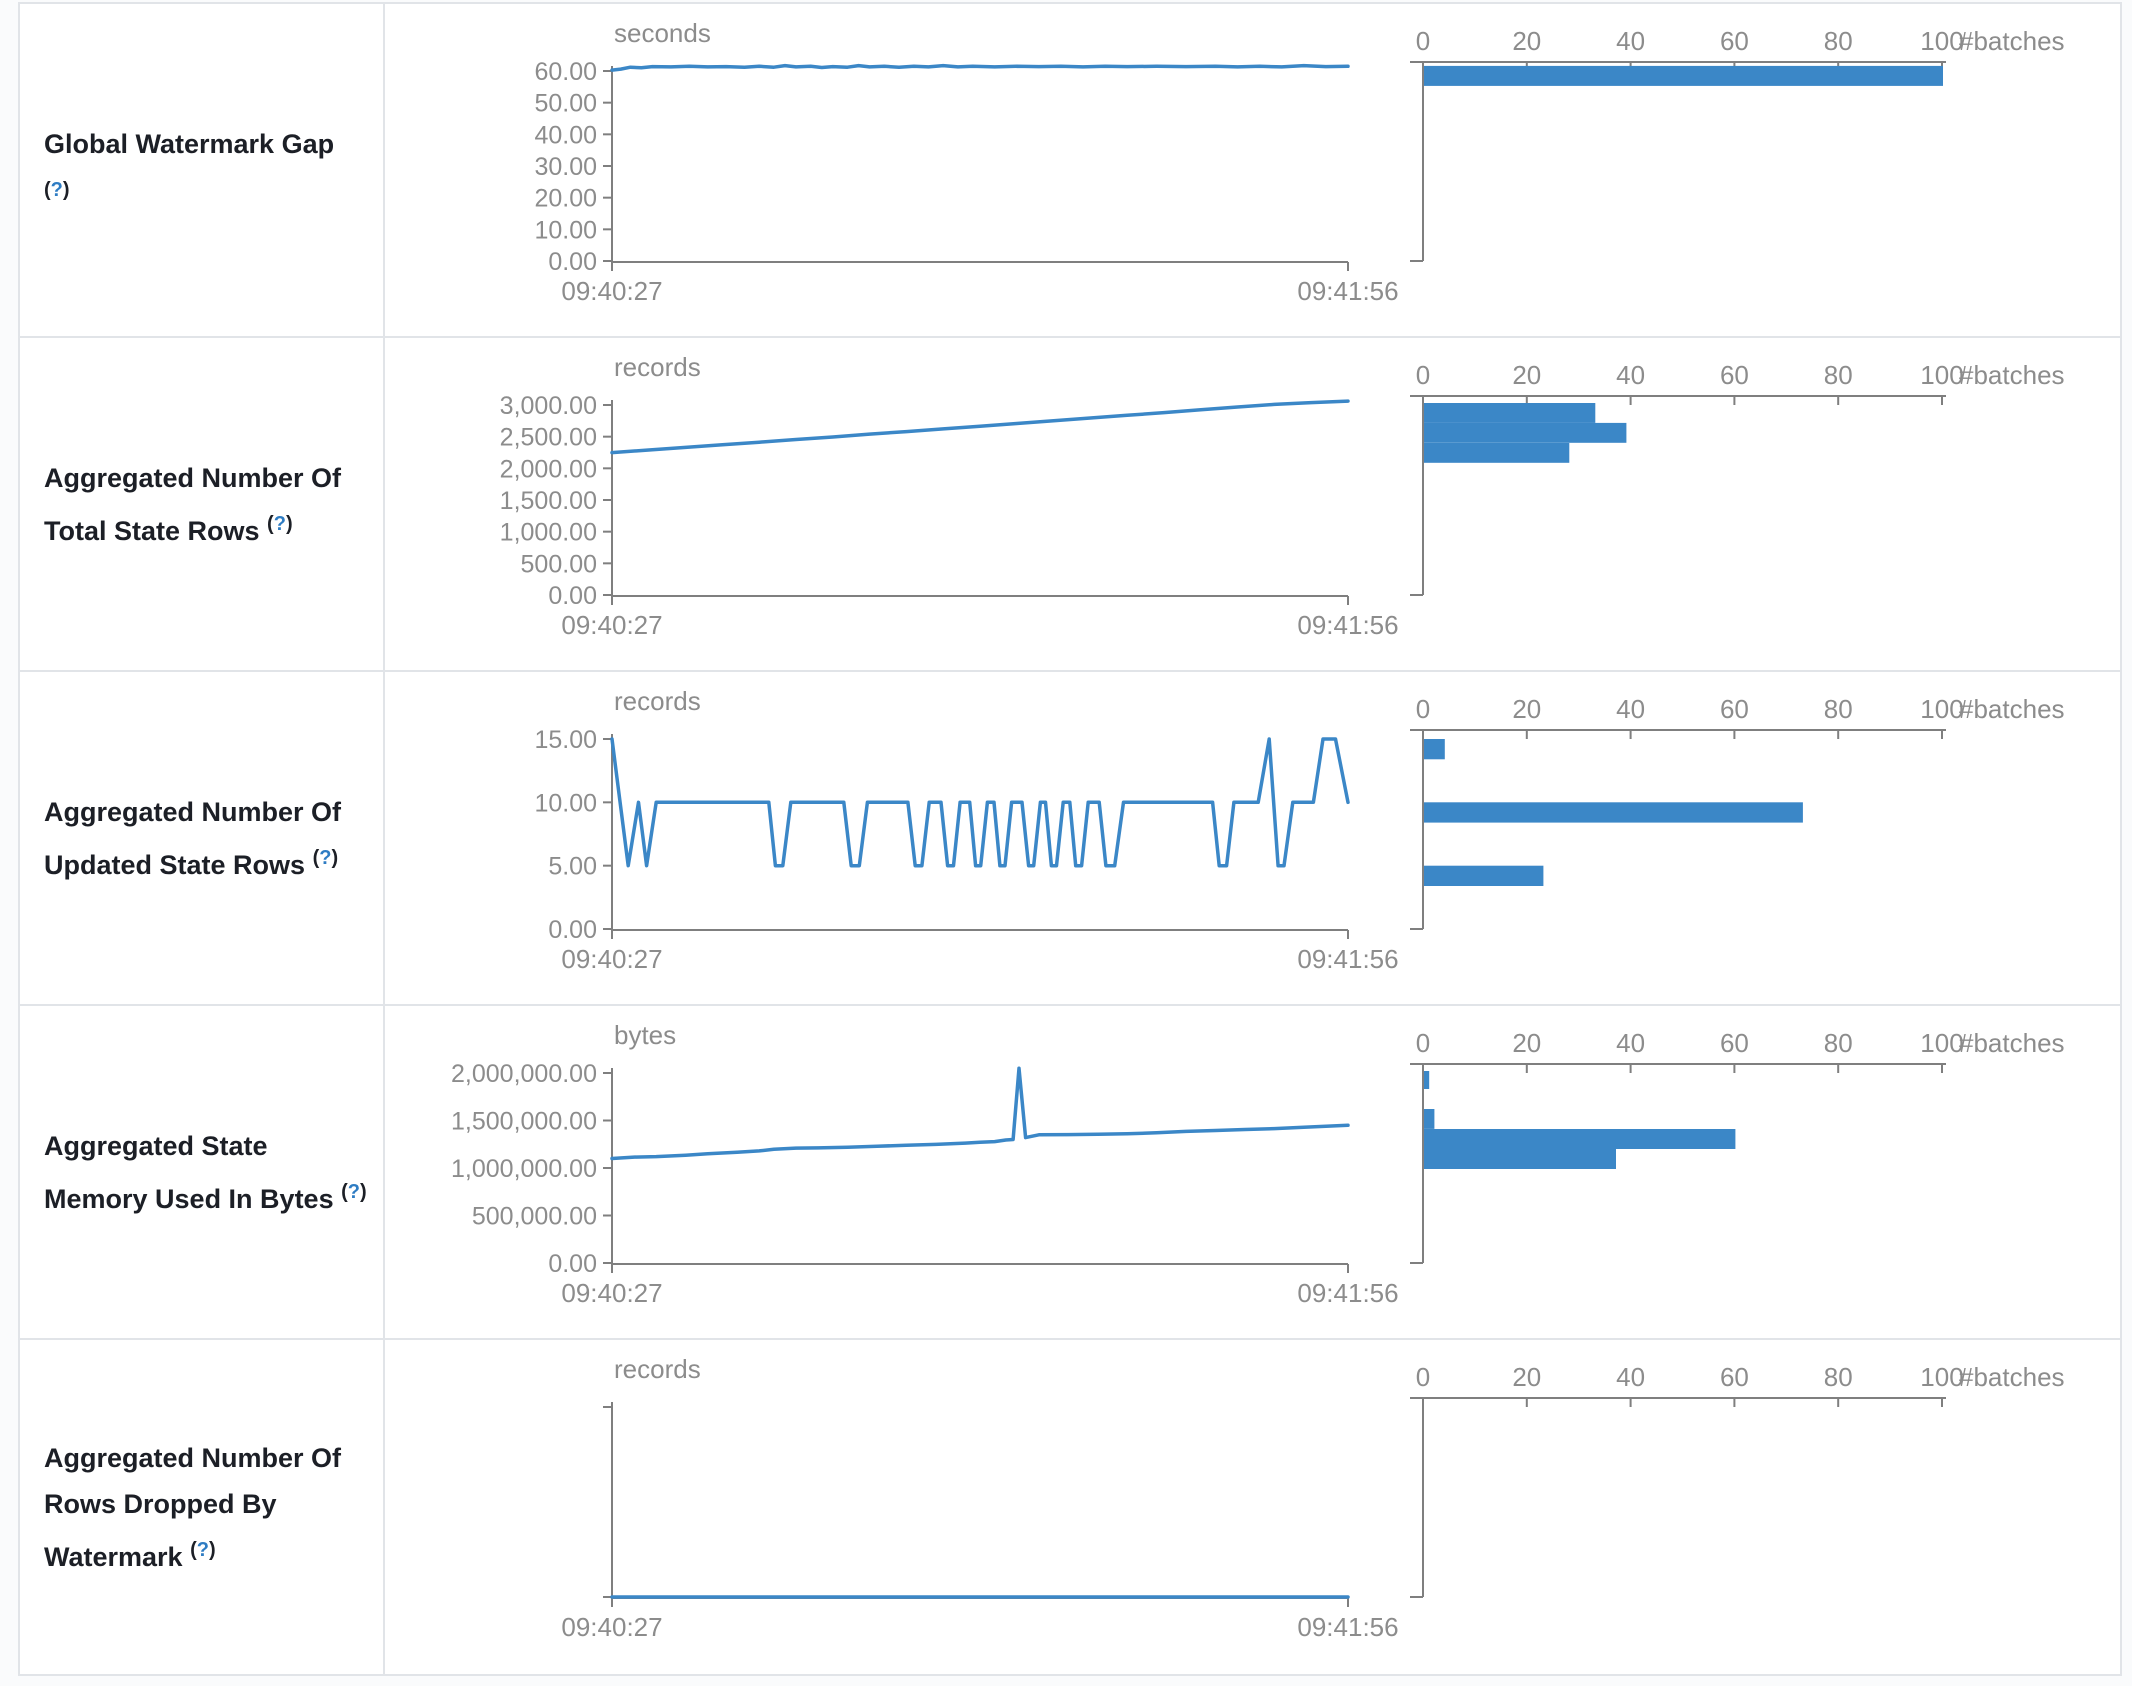  I want to click on unit-label: seconds, so click(662, 33).